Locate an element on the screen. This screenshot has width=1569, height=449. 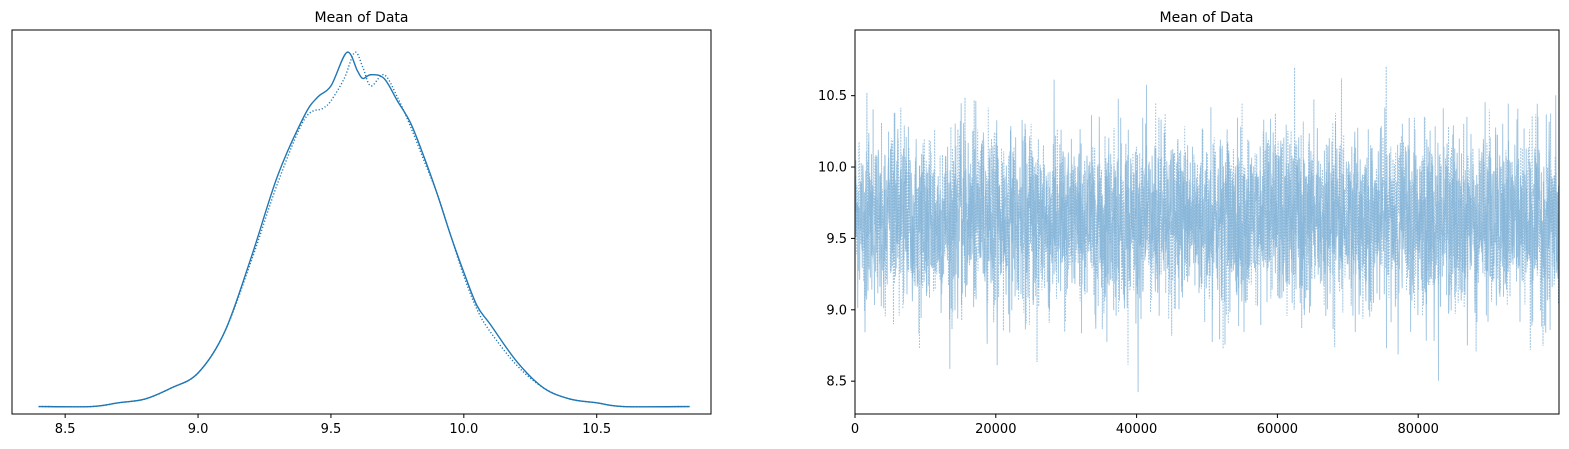
kde-xtick-label: 9.0 is located at coordinates (198, 429).